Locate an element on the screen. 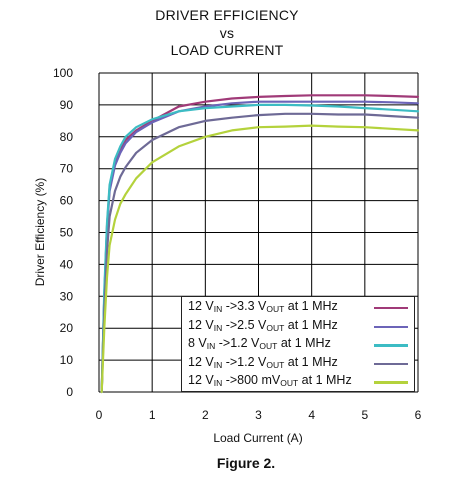 This screenshot has height=487, width=454. x-tick-label-6: 6 is located at coordinates (418, 415).